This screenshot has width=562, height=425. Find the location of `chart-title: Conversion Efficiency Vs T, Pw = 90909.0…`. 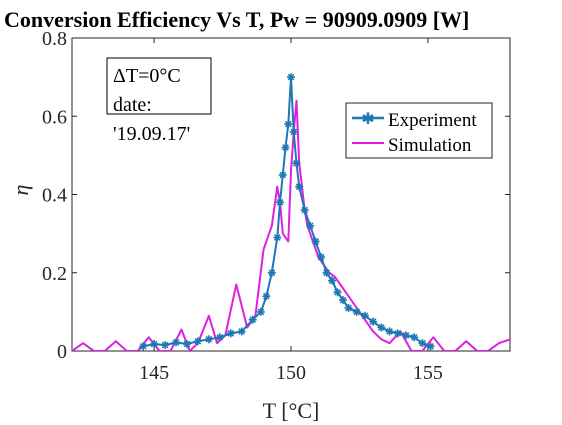

chart-title: Conversion Efficiency Vs T, Pw = 90909.0… is located at coordinates (236, 19).